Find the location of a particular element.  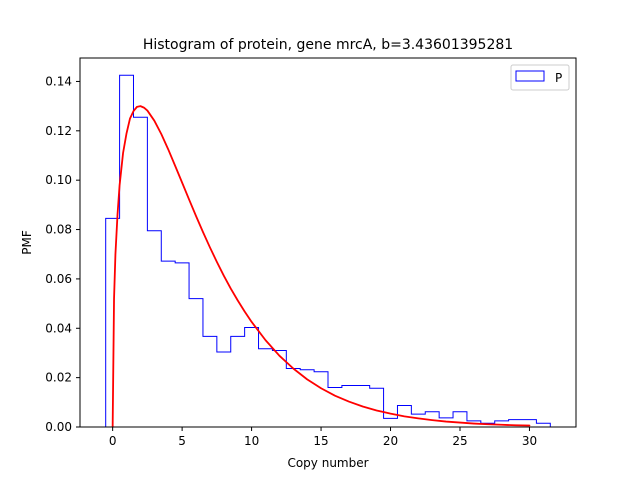

x-tick-label: 5 is located at coordinates (182, 441).